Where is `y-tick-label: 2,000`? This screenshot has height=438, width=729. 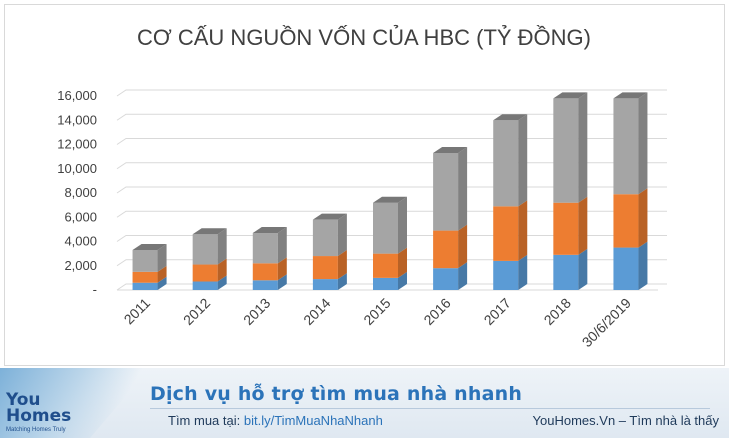
y-tick-label: 2,000 is located at coordinates (80, 265).